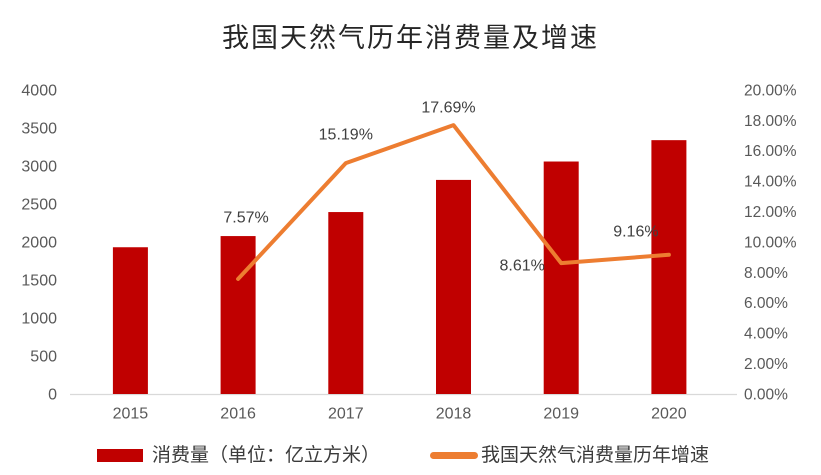 The width and height of the screenshot is (821, 475). Describe the element at coordinates (595, 455) in the screenshot. I see `legend-growth-label: 我国天然气消费量历年增速` at that location.